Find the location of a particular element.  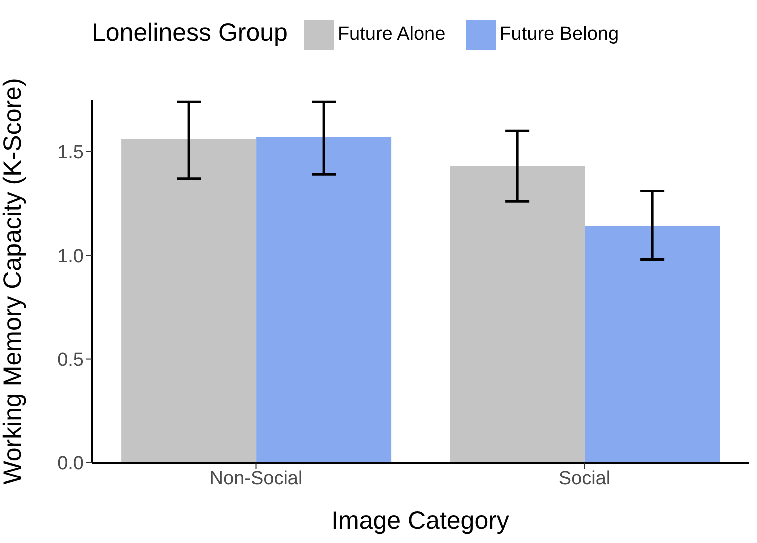

y-tick-label: 1.5 is located at coordinates (71, 153).